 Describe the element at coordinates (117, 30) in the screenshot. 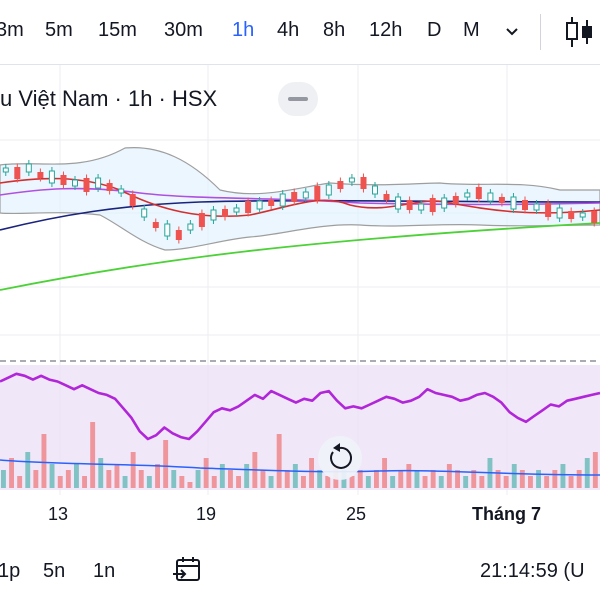

I see `timeframe-15m: 15m` at that location.